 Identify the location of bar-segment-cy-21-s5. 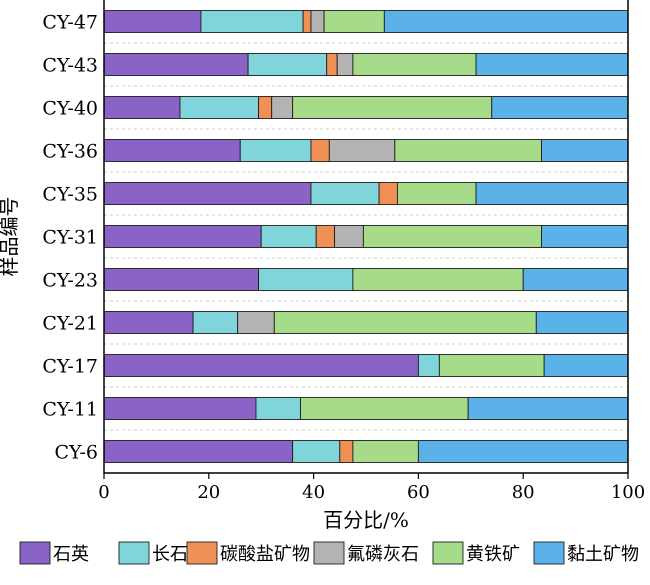
(582, 322).